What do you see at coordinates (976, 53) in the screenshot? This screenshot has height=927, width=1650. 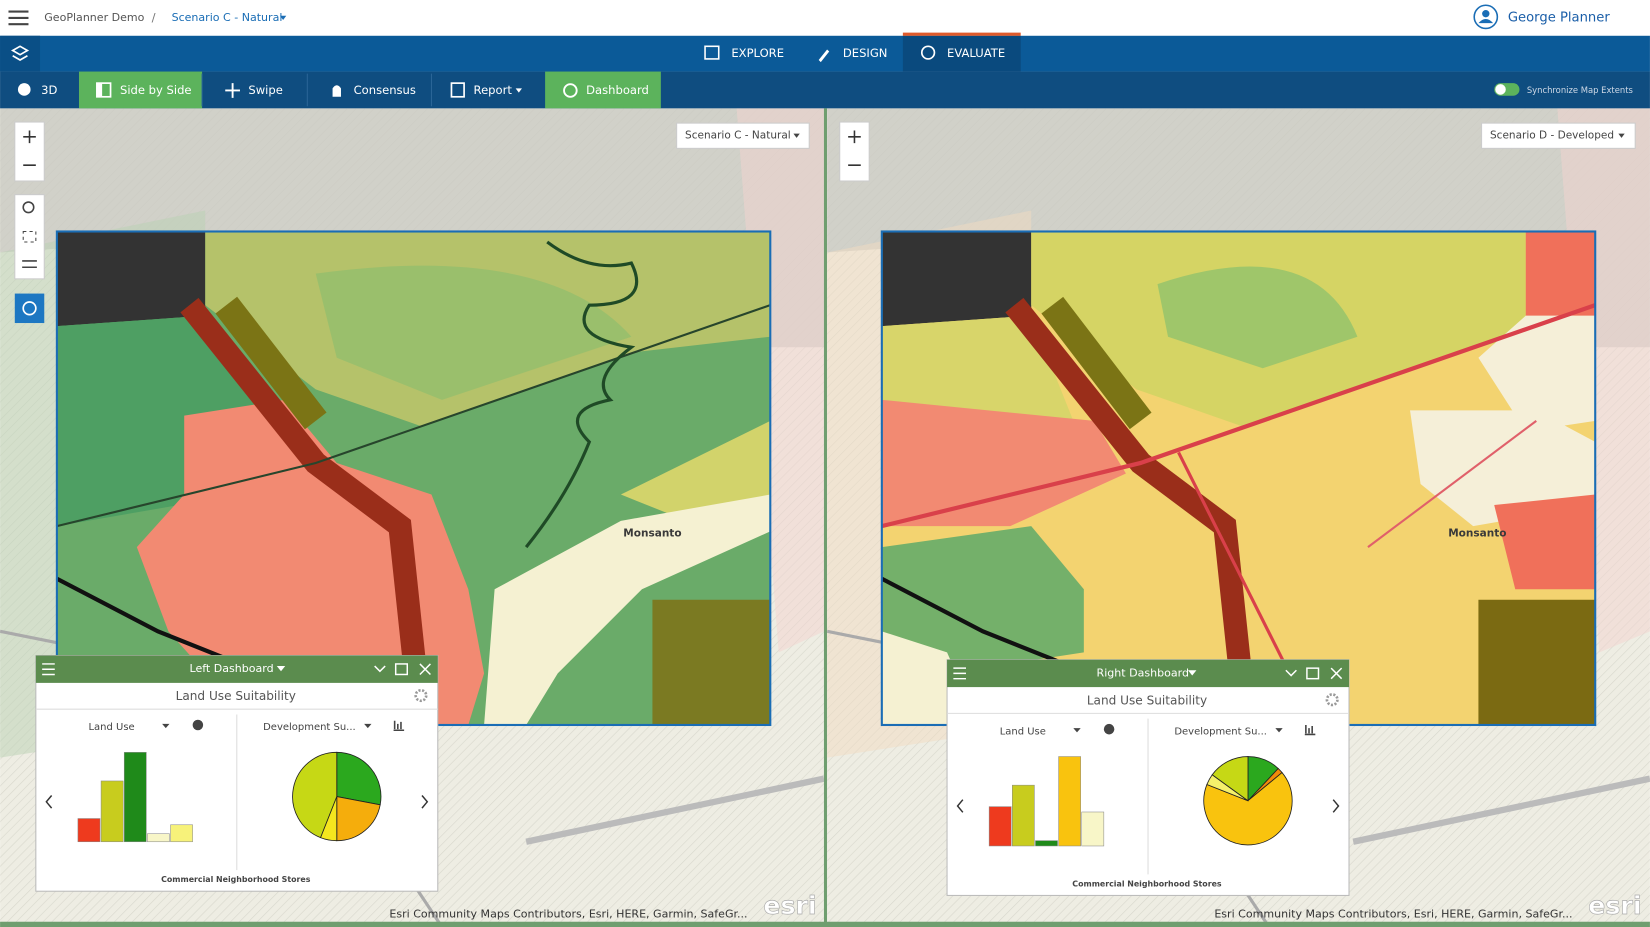 I see `nav-tab: EVALUATE` at bounding box center [976, 53].